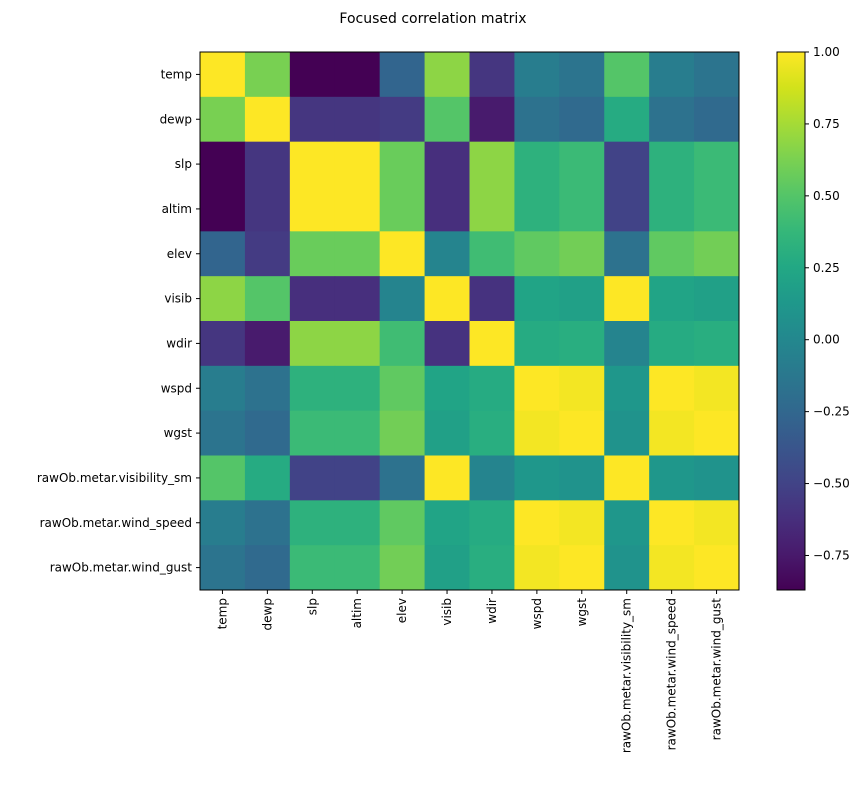 The image size is (866, 790). Describe the element at coordinates (402, 610) in the screenshot. I see `x-tick-label: elev` at that location.